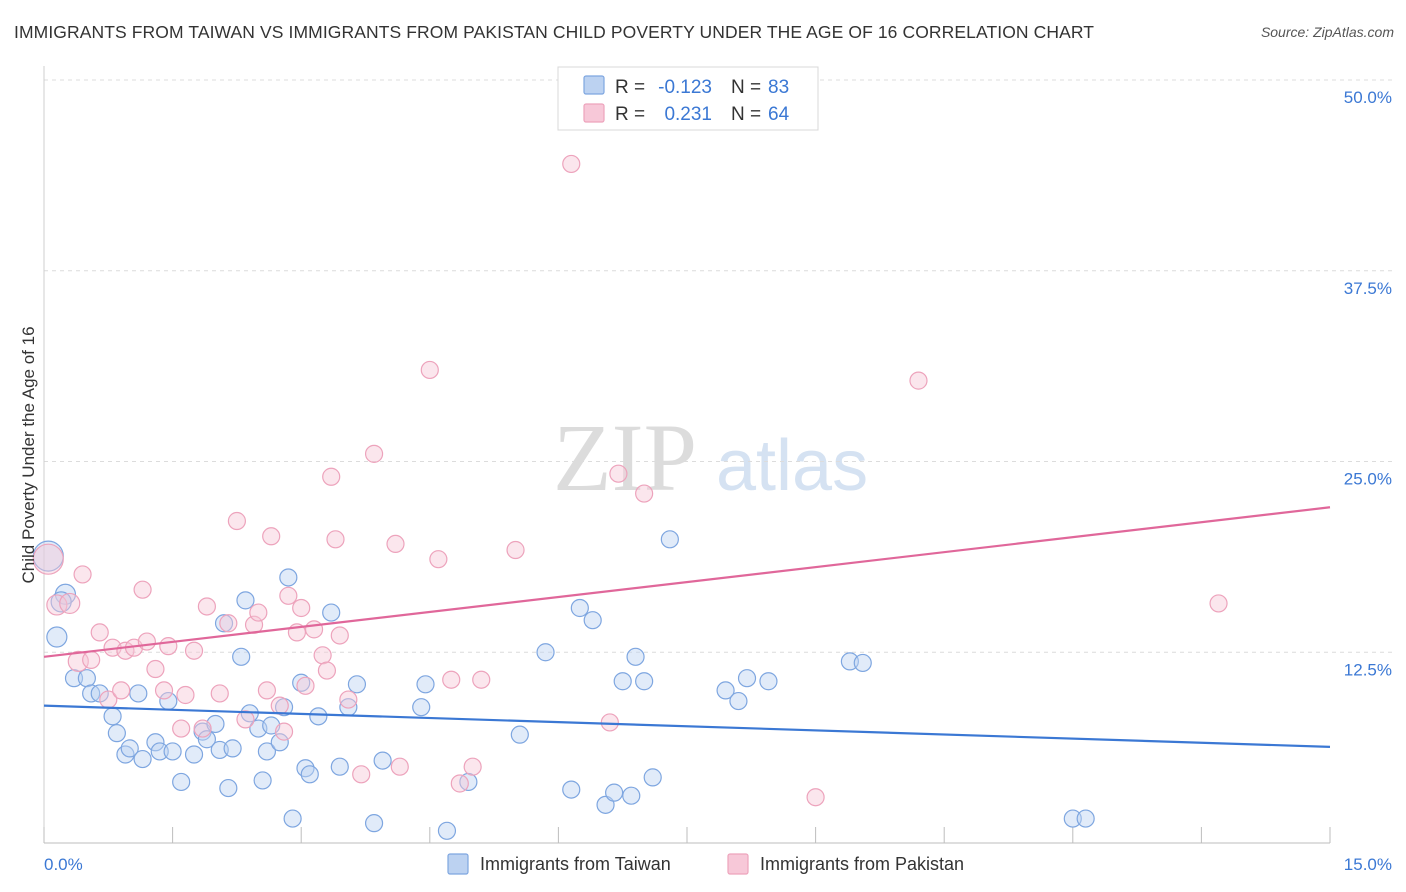  I want to click on legend-n-value-pakistan: 64, so click(779, 114).